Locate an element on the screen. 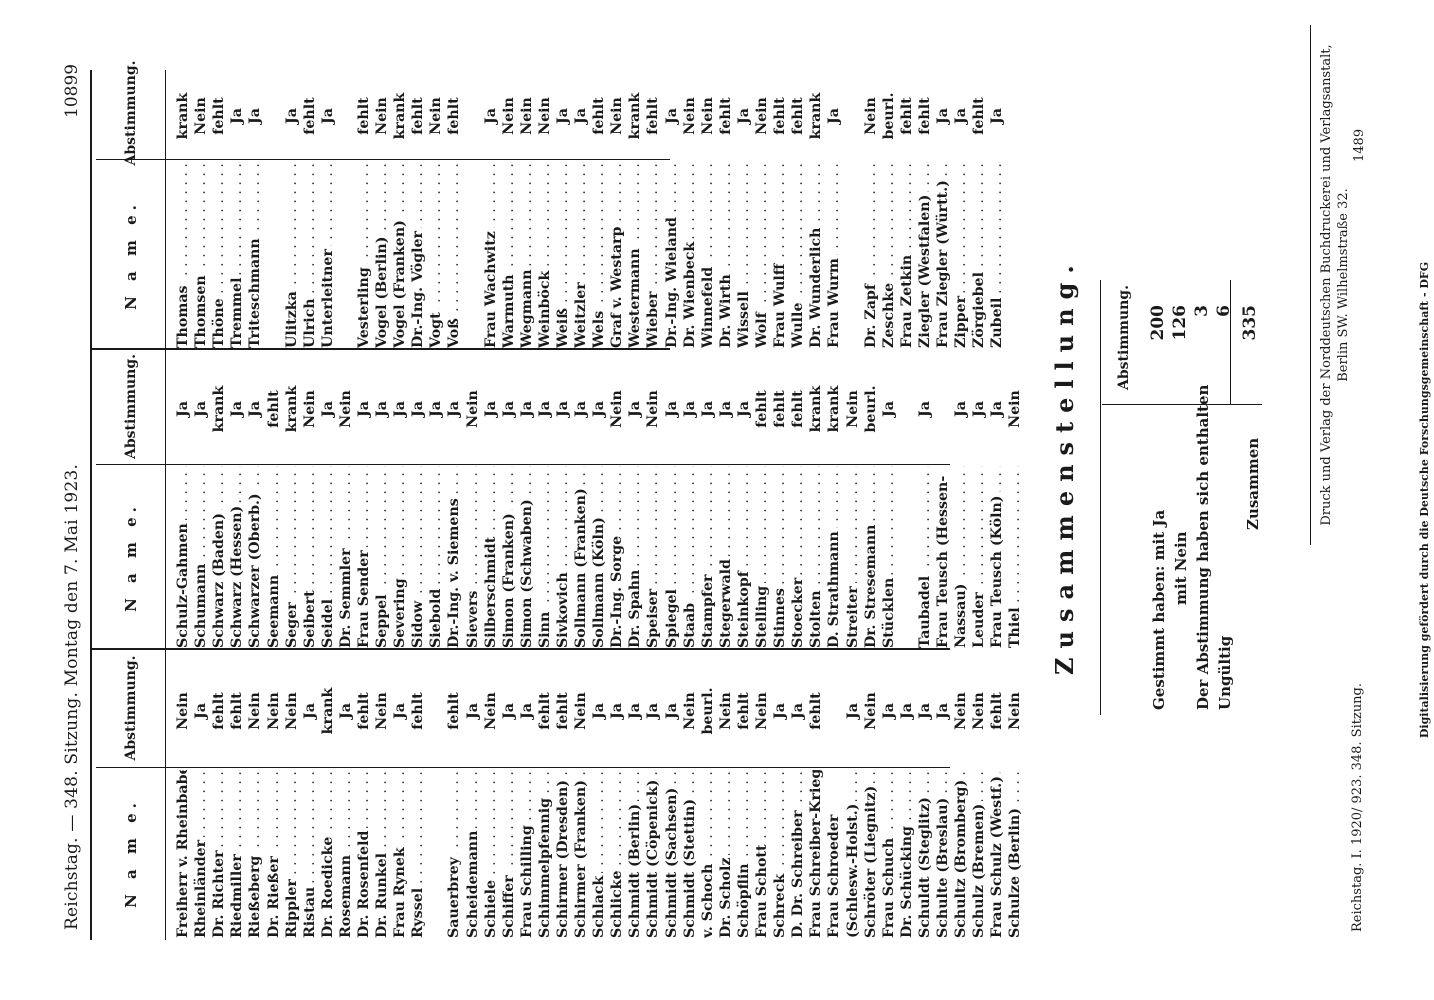 The width and height of the screenshot is (1434, 1000). summary-divider is located at coordinates (1182, 404).